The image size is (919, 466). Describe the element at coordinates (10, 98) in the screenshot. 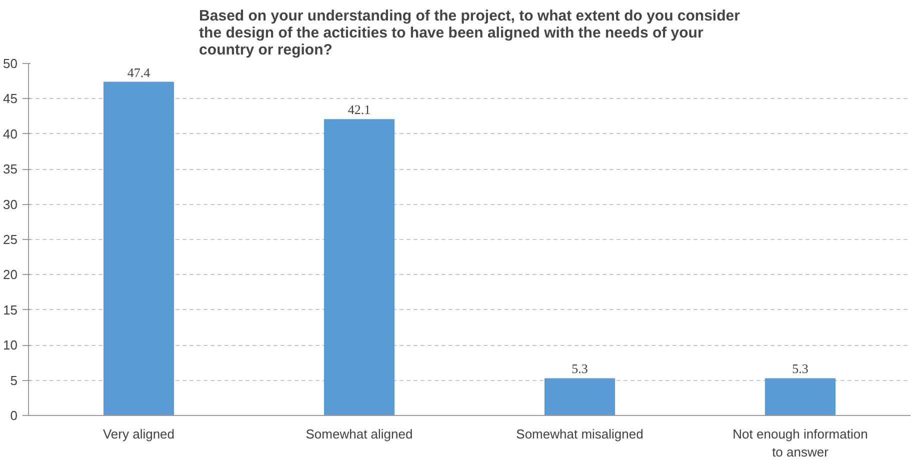

I see `y-tick-label: 45` at that location.